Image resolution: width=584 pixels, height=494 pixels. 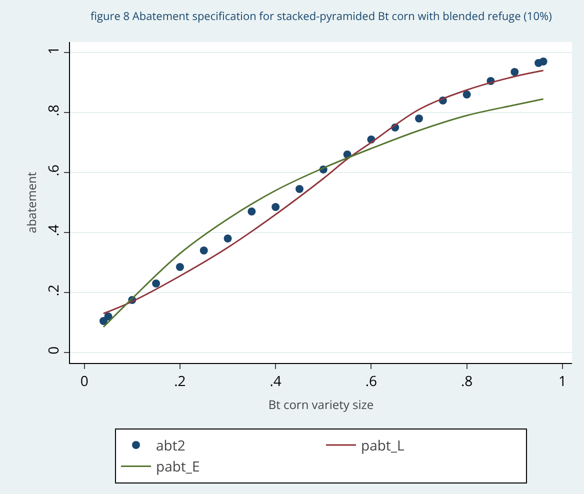 I want to click on x-tick-label: .2, so click(x=180, y=381).